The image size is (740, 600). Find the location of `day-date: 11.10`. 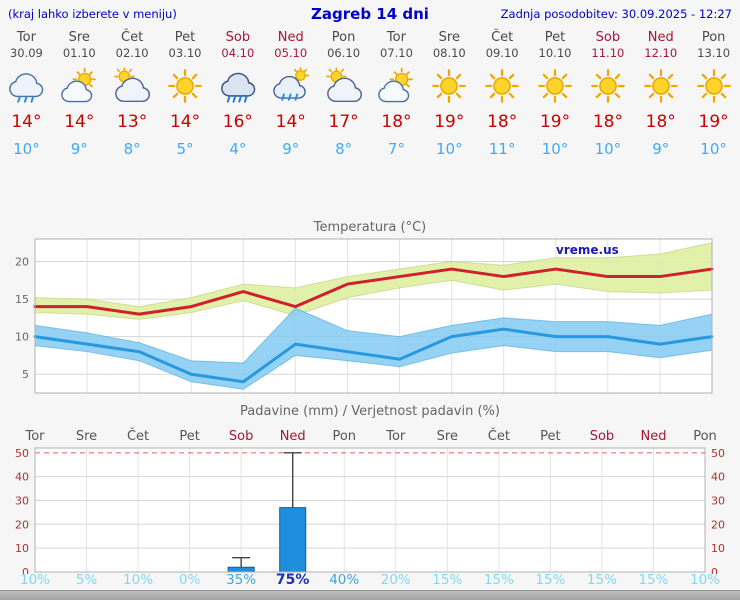

day-date: 11.10 is located at coordinates (608, 53).